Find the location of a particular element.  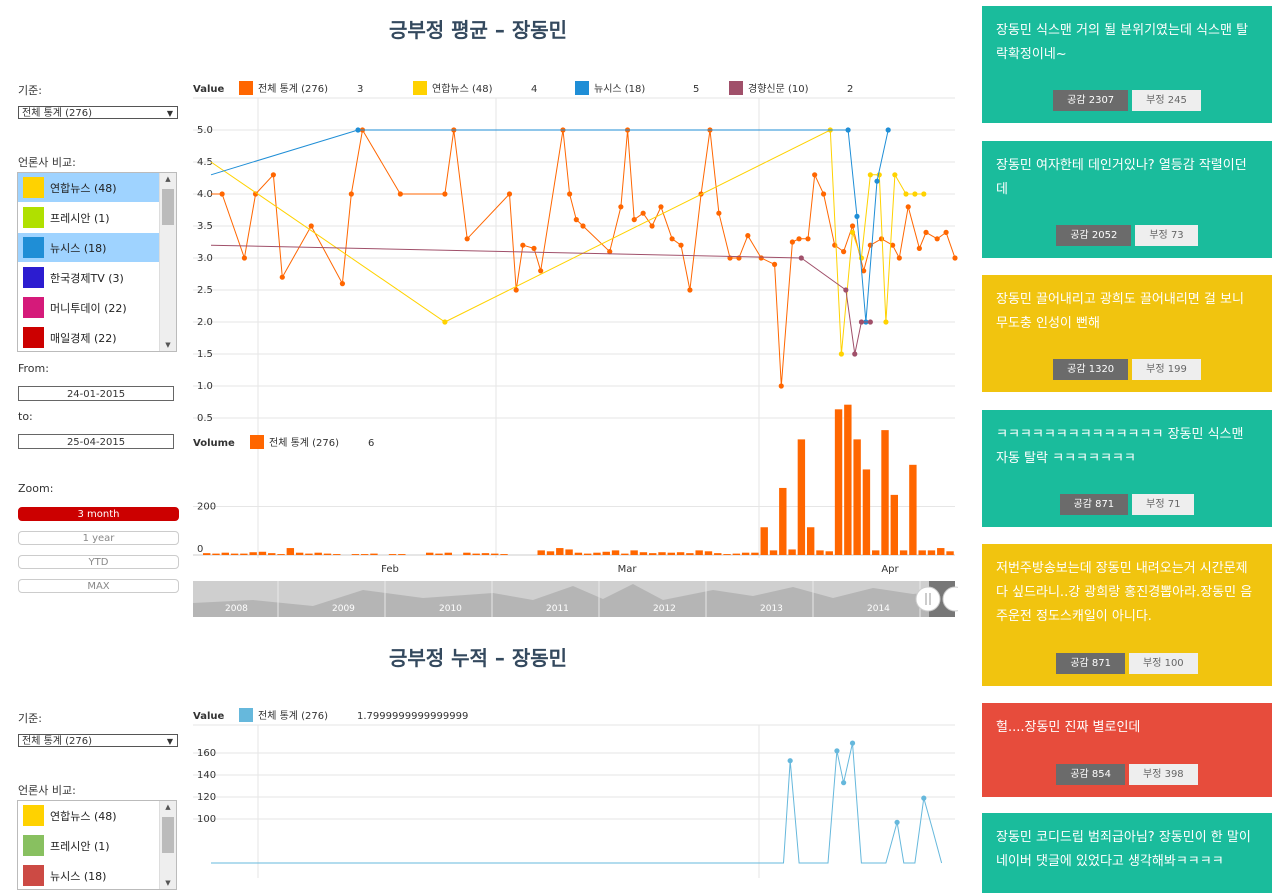

like-button: 공감 871 is located at coordinates (1090, 663).